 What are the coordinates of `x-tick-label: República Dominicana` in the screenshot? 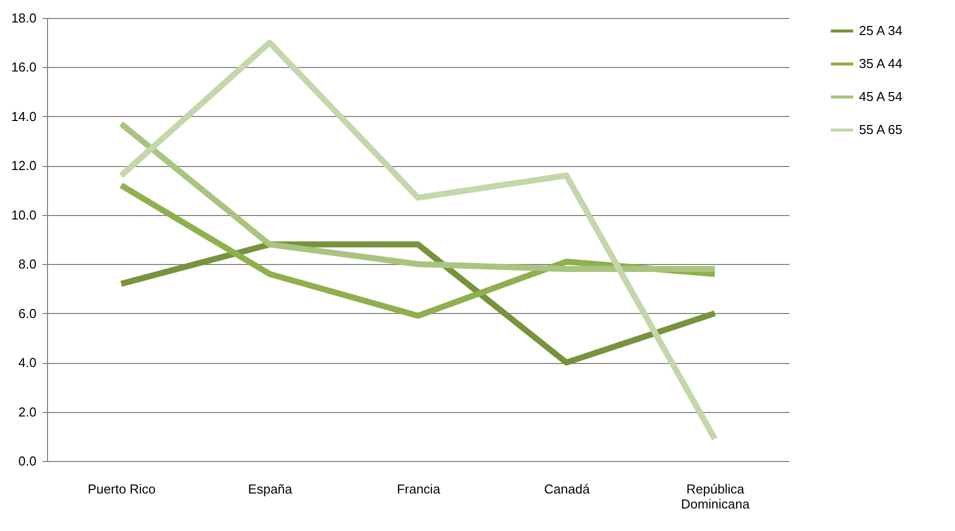 It's located at (715, 497).